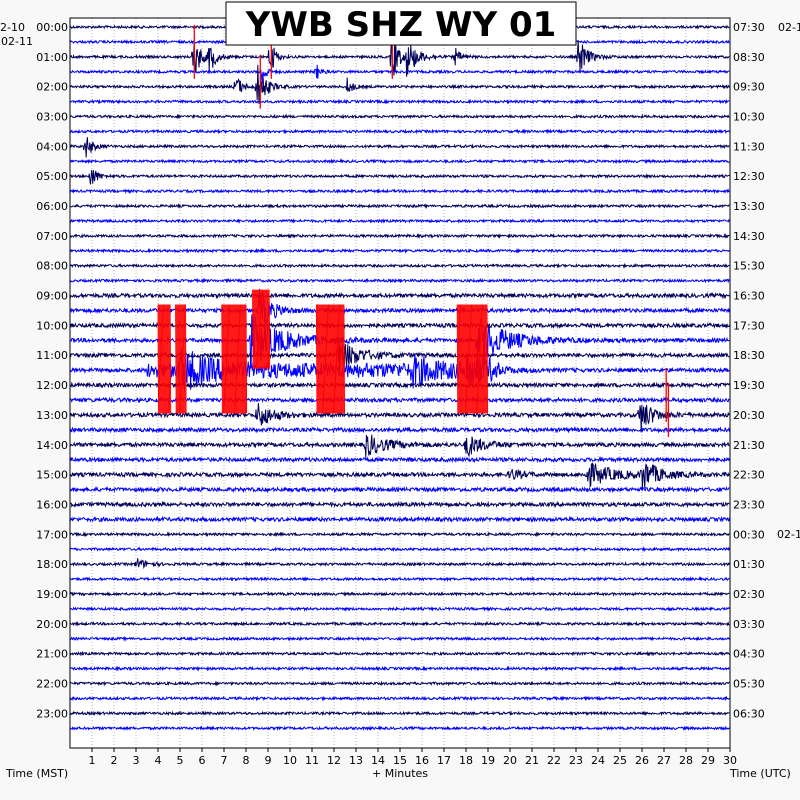 The height and width of the screenshot is (800, 800). I want to click on x-tick-label: 18, so click(466, 760).